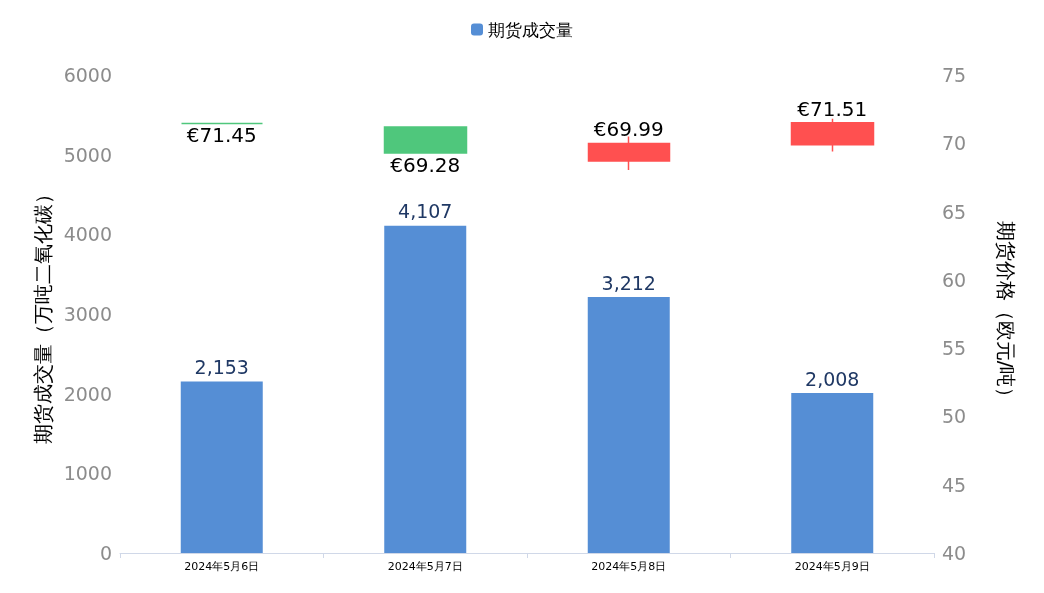 This screenshot has height=593, width=1044. What do you see at coordinates (954, 75) in the screenshot?
I see `y2-tick-label: 75` at bounding box center [954, 75].